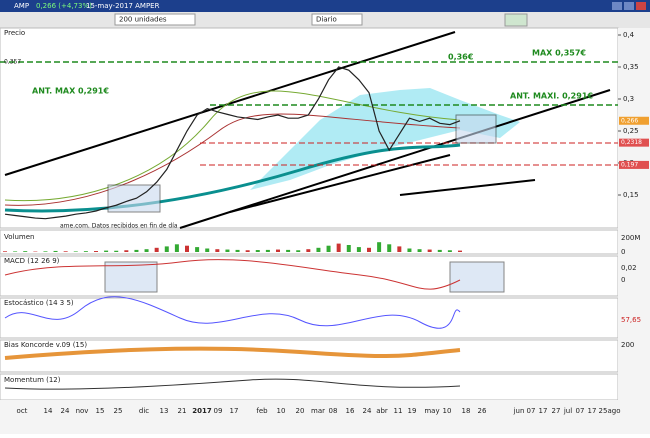 The height and width of the screenshot is (438, 650). I want to click on annotation: ANT. MAXI. 0,291€, so click(551, 96).